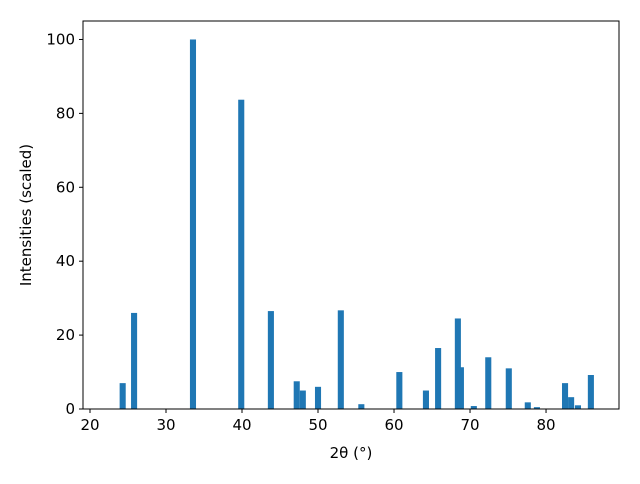 The image size is (640, 484). What do you see at coordinates (65, 187) in the screenshot?
I see `y-tick-label: 60` at bounding box center [65, 187].